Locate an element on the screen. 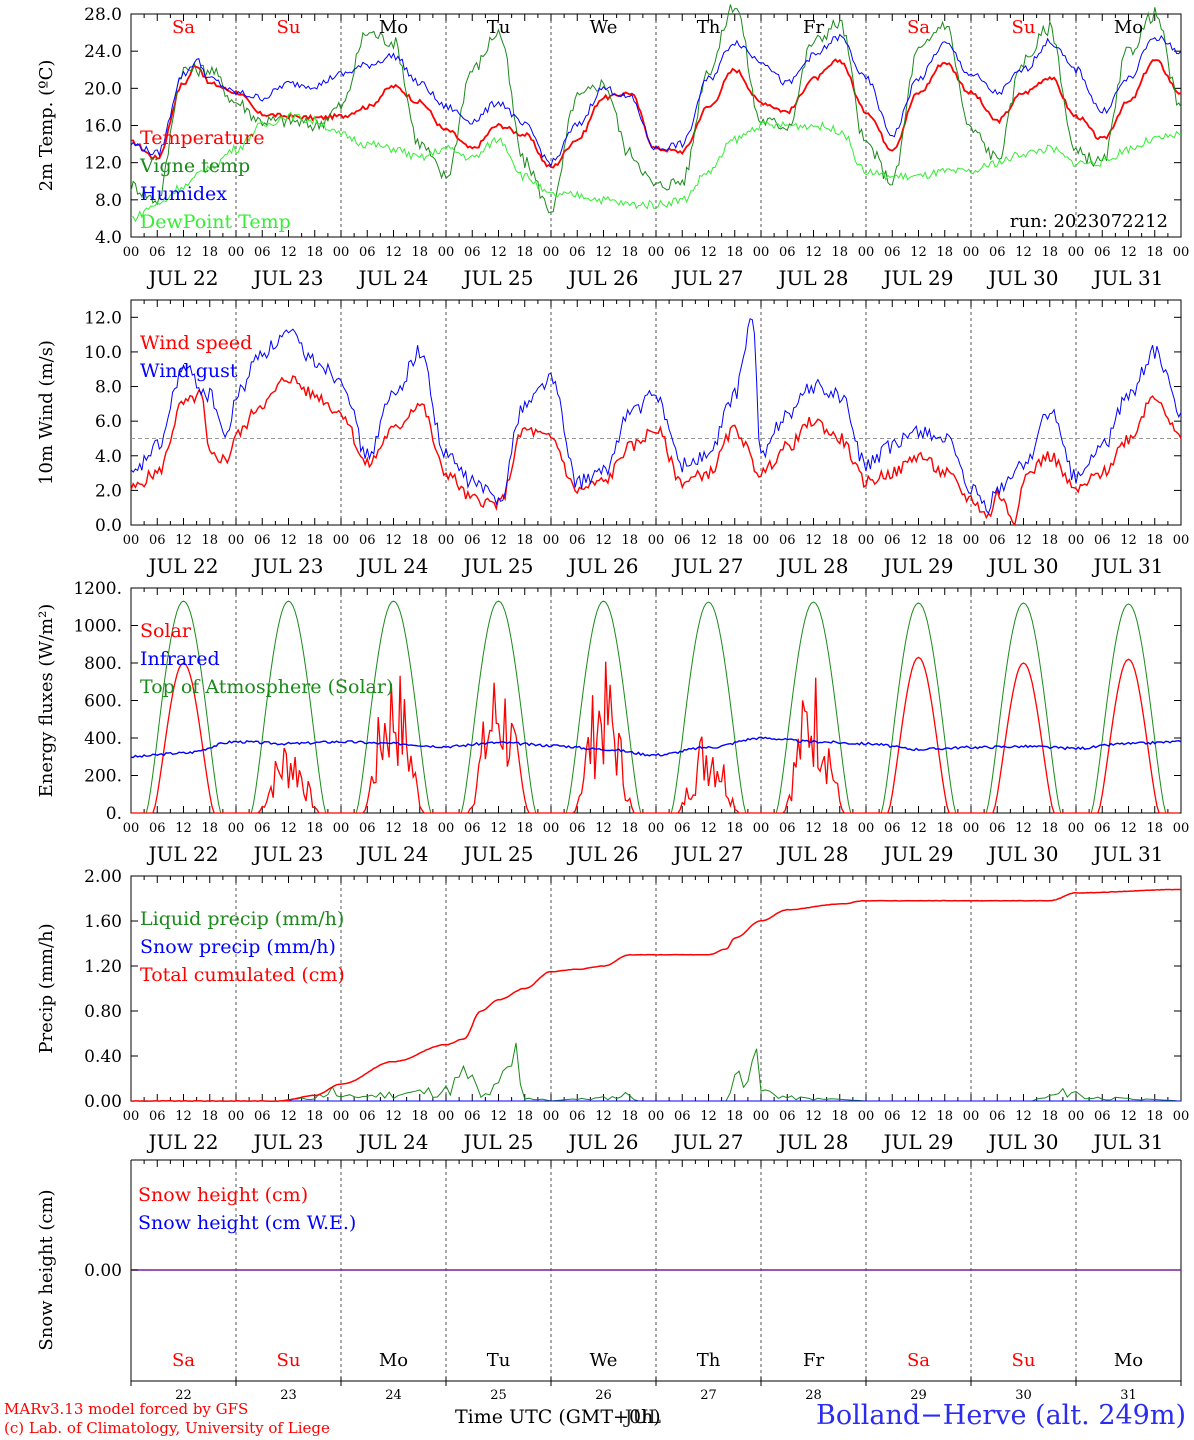  weekday-label: Fr is located at coordinates (813, 1360).